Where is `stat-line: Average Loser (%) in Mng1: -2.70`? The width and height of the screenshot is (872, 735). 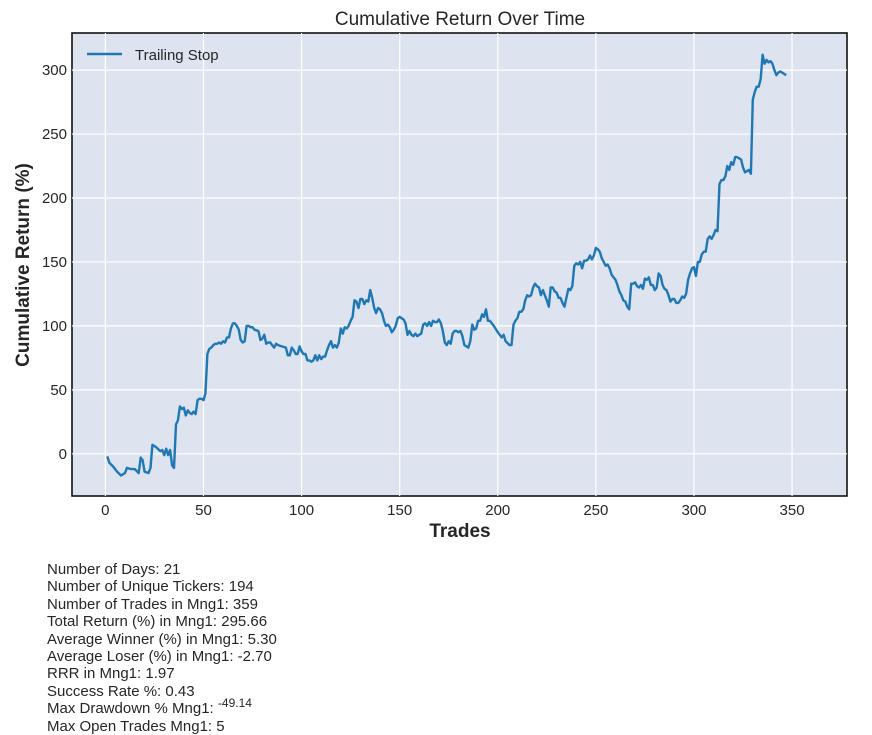 stat-line: Average Loser (%) in Mng1: -2.70 is located at coordinates (159, 657).